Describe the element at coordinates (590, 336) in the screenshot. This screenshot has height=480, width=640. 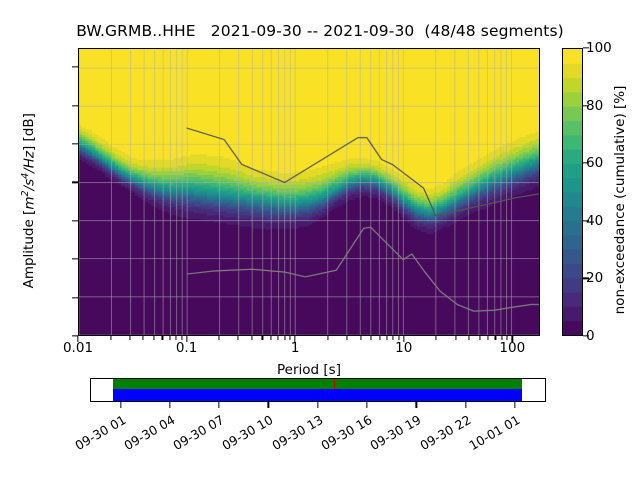
I see `colorbar-tick-label-0: 0` at that location.